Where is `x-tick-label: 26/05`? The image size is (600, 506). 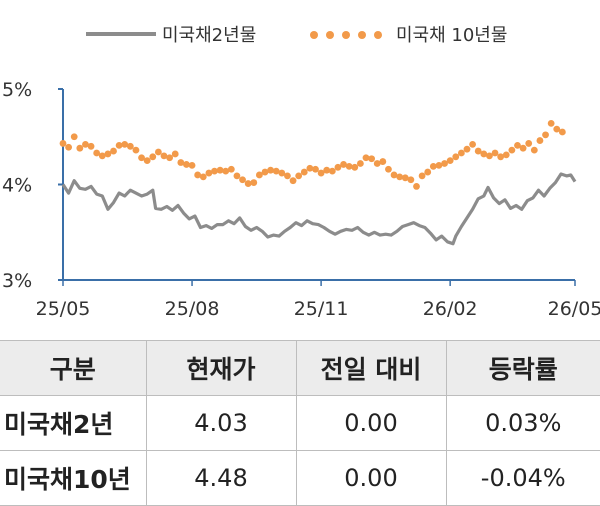
x-tick-label: 26/05 is located at coordinates (574, 309).